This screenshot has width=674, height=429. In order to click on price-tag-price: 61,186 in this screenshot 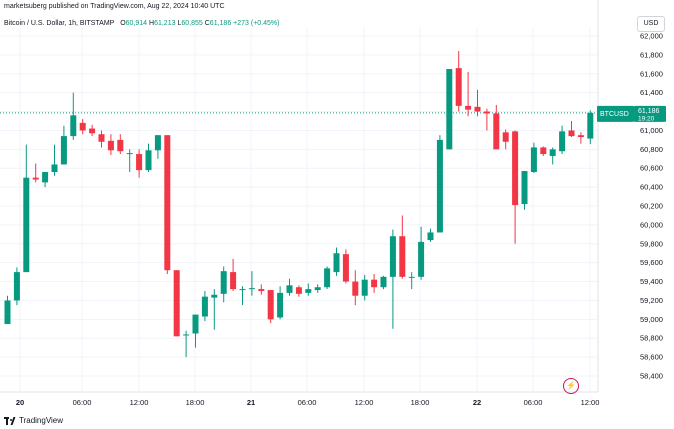, I will do `click(649, 111)`.